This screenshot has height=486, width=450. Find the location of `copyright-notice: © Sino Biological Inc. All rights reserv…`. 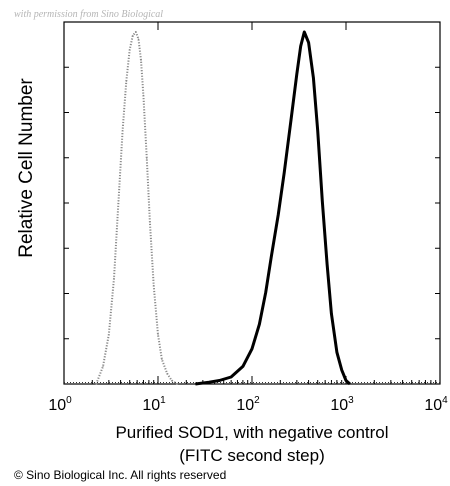

copyright-notice: © Sino Biological Inc. All rights reserv… is located at coordinates (120, 475).